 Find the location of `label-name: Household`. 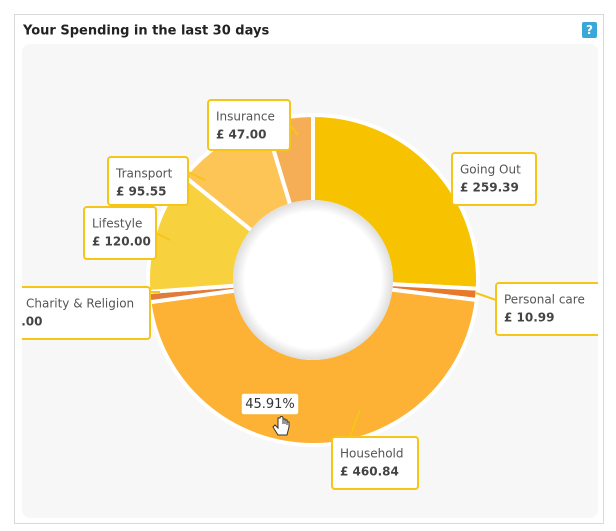

label-name: Household is located at coordinates (372, 454).